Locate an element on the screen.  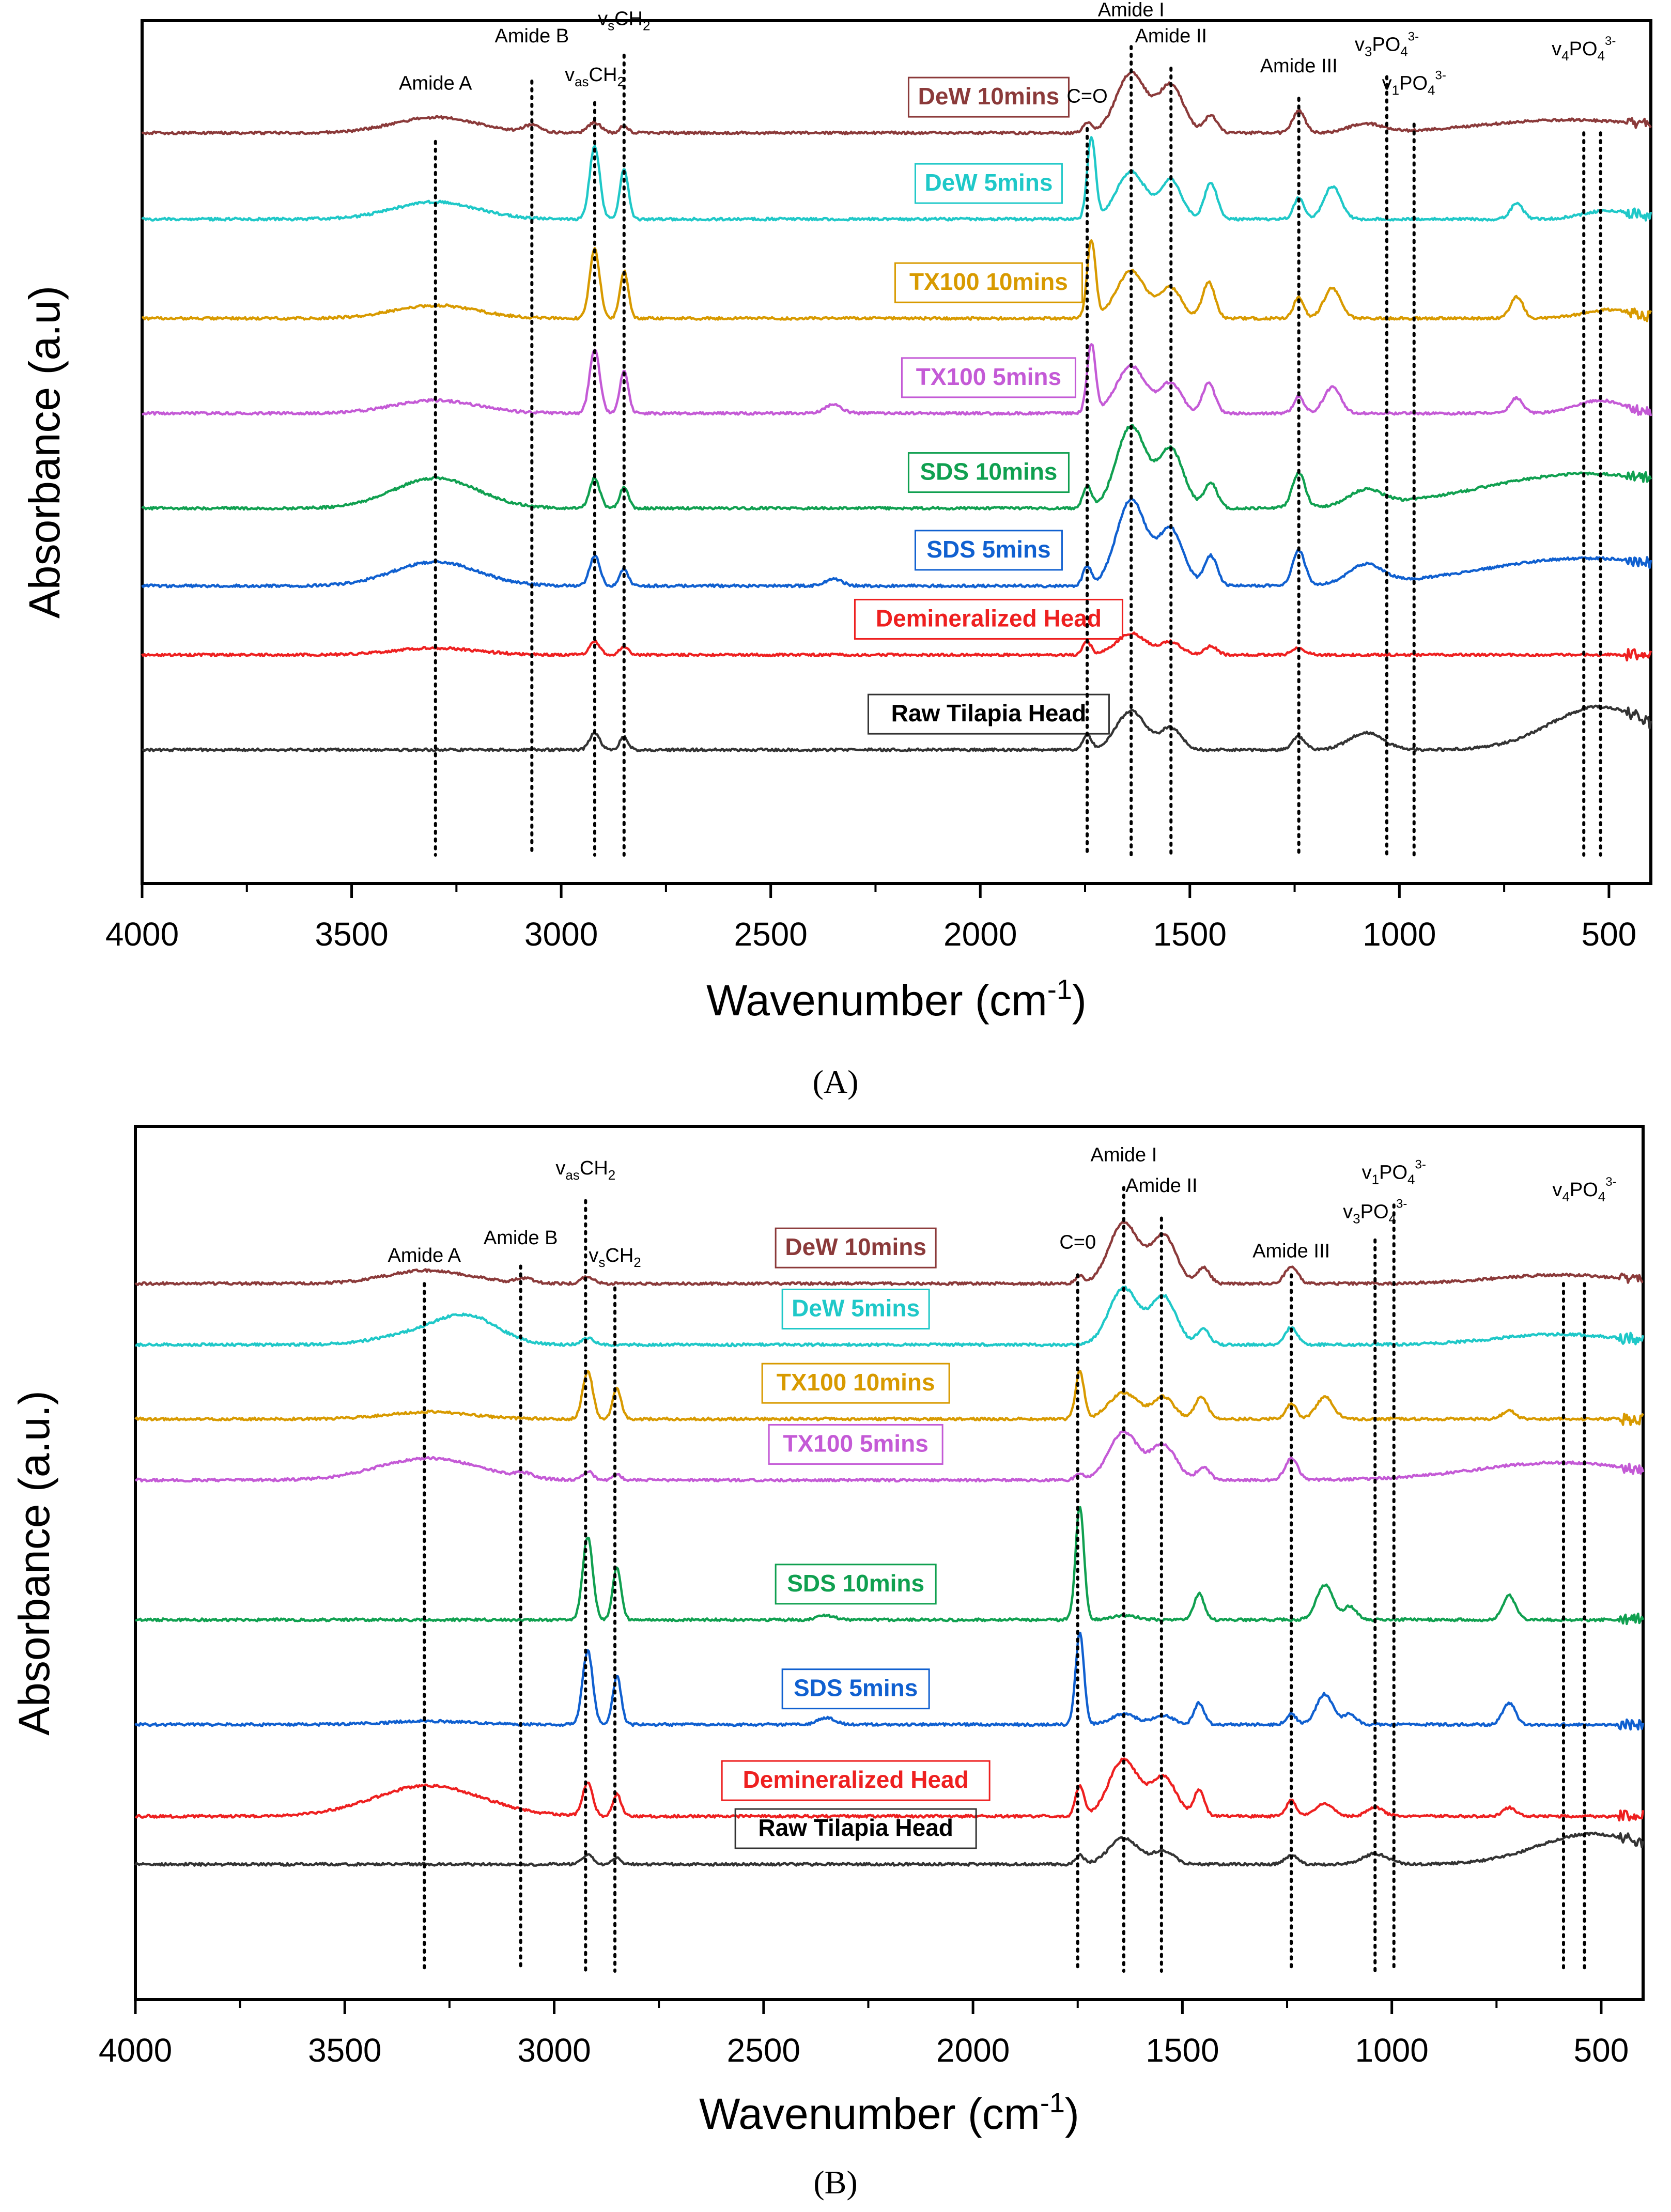
panel-label: (A) is located at coordinates (836, 1081).